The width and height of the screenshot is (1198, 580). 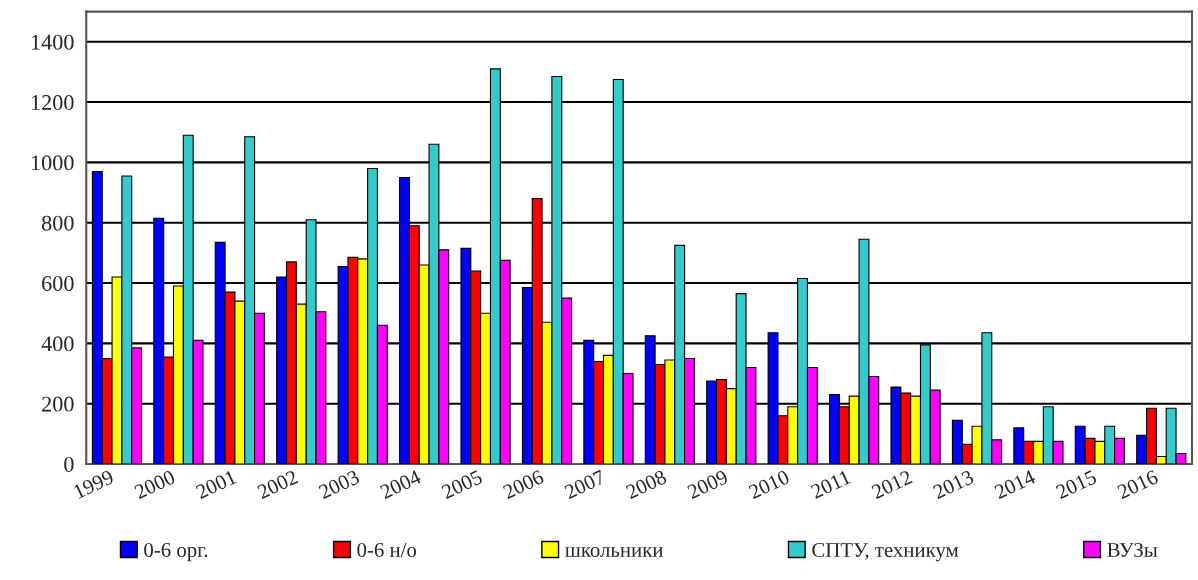 I want to click on y-tick-label: 400, so click(x=57, y=344).